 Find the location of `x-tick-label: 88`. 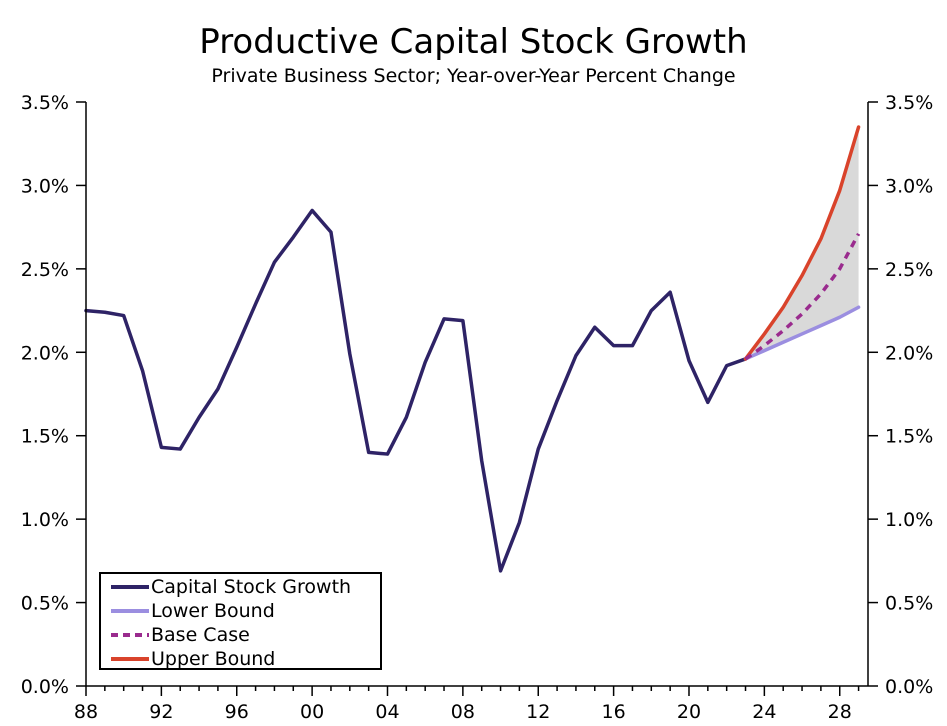

x-tick-label: 88 is located at coordinates (86, 712).